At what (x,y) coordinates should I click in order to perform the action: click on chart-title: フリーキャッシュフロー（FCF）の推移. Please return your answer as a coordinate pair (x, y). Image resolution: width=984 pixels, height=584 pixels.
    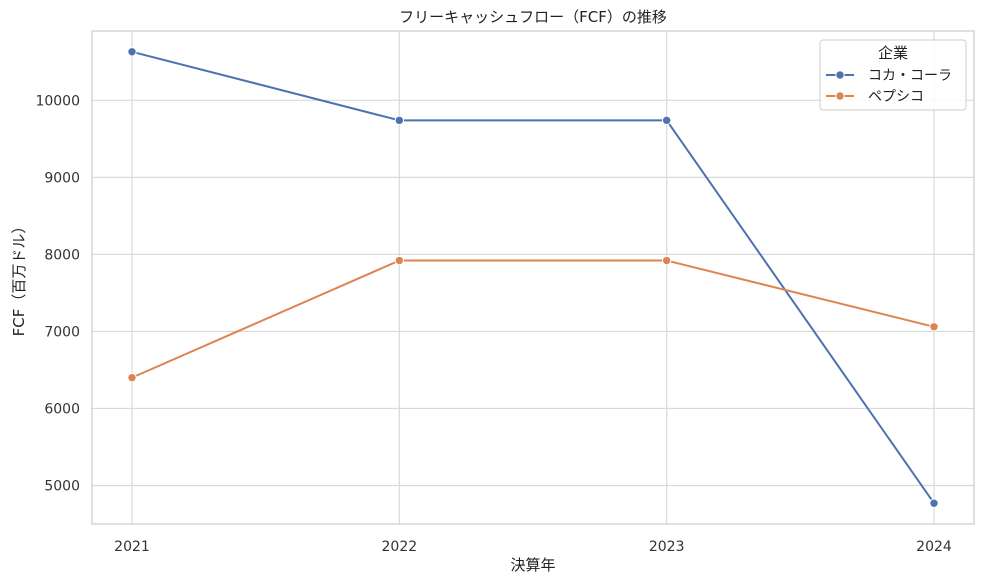
    Looking at the image, I should click on (533, 17).